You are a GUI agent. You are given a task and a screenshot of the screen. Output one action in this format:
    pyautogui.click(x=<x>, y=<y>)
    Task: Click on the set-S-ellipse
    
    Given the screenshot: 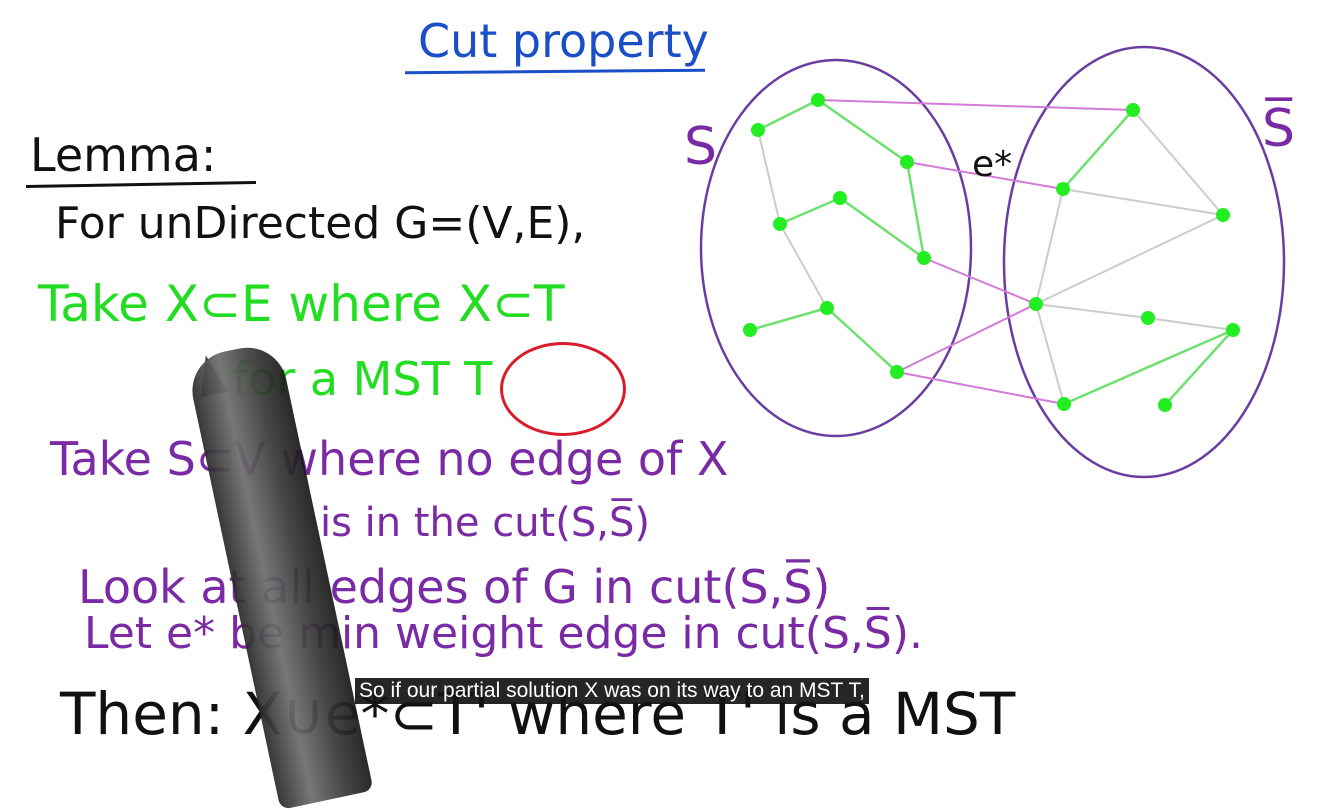 What is the action you would take?
    pyautogui.click(x=836, y=248)
    